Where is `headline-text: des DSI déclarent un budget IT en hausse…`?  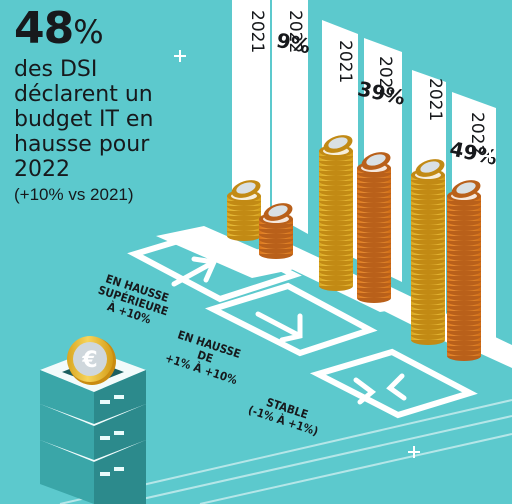 headline-text: des DSI déclarent un budget IT en hausse… is located at coordinates (84, 119).